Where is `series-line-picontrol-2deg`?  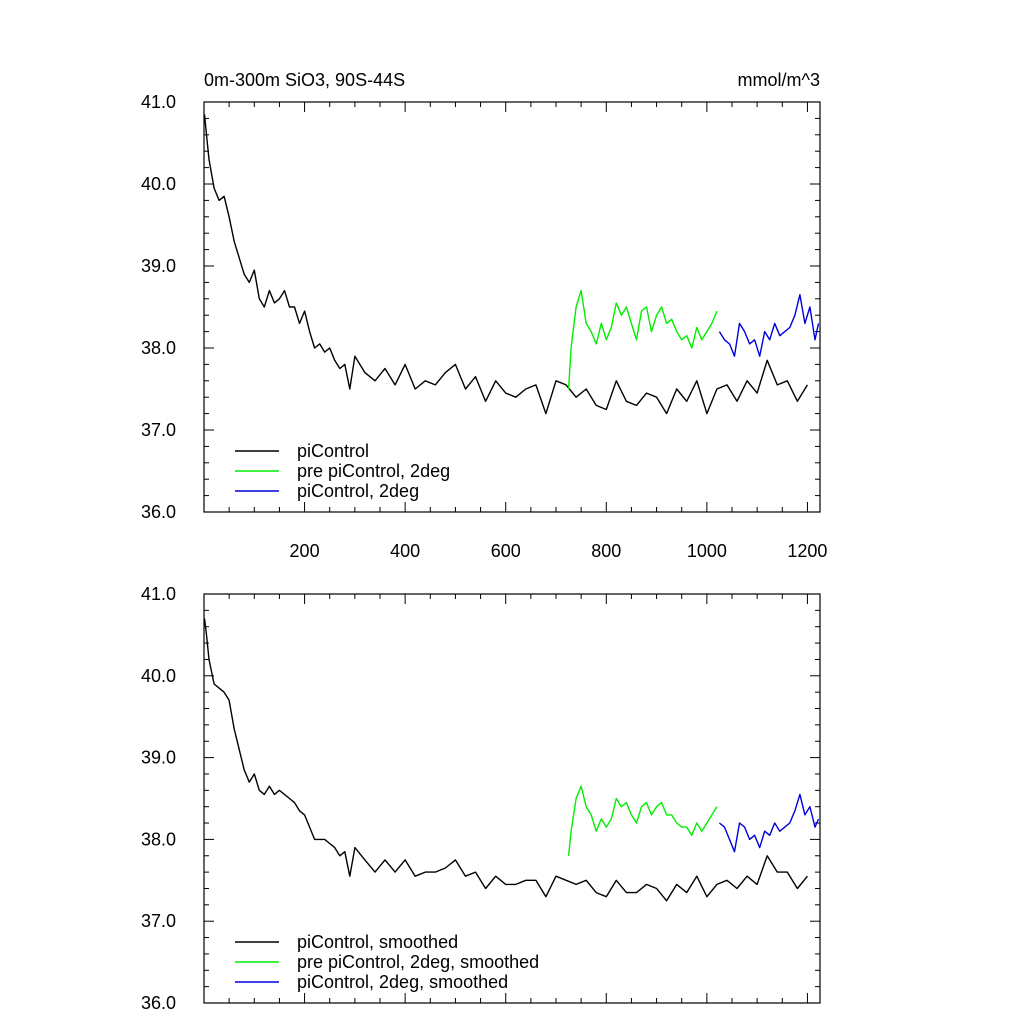 series-line-picontrol-2deg is located at coordinates (769, 325).